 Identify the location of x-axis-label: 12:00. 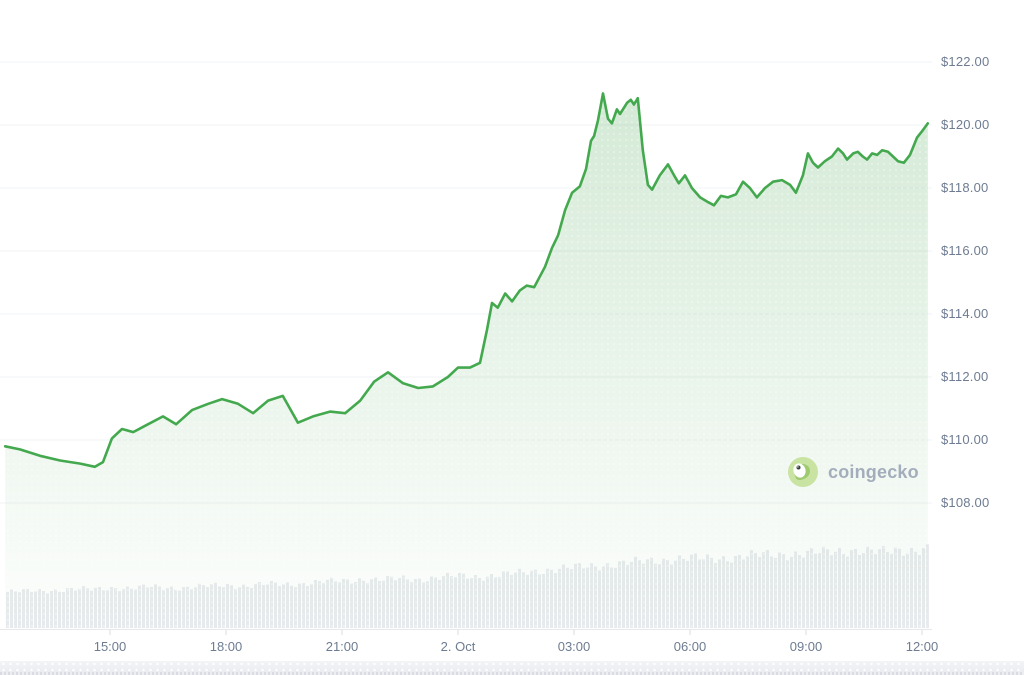
(922, 646).